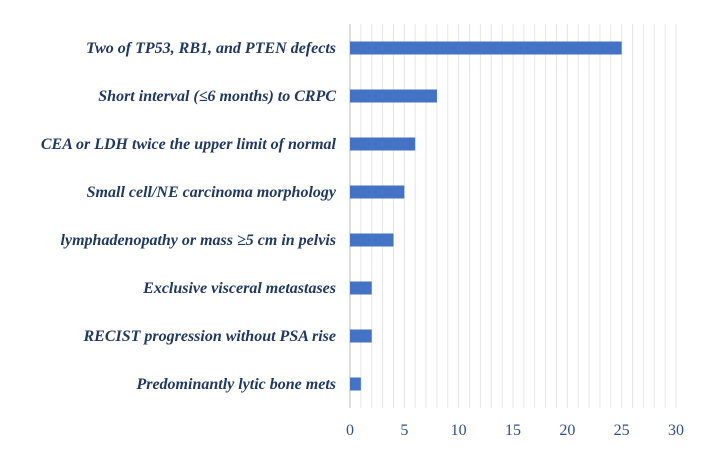  I want to click on x-tick-label: 10, so click(459, 430).